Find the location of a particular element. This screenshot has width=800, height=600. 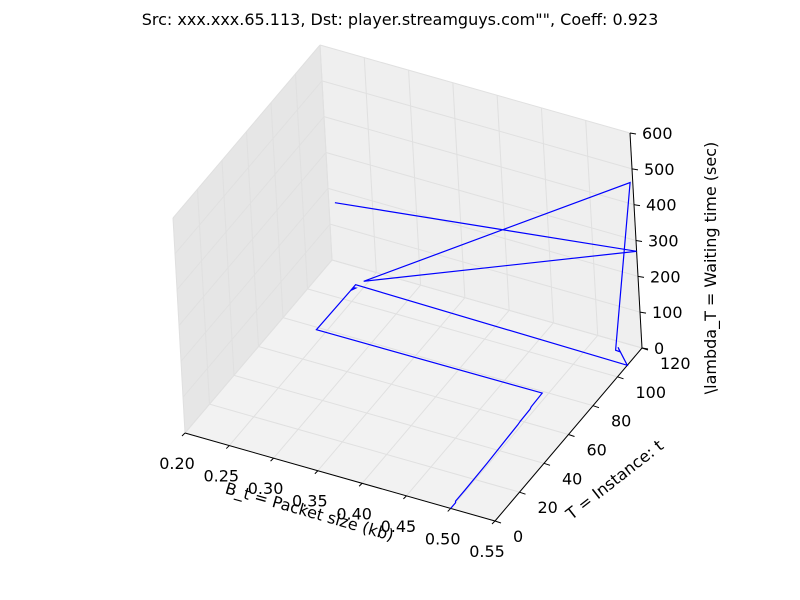

y-tick-label: 60 is located at coordinates (597, 450).